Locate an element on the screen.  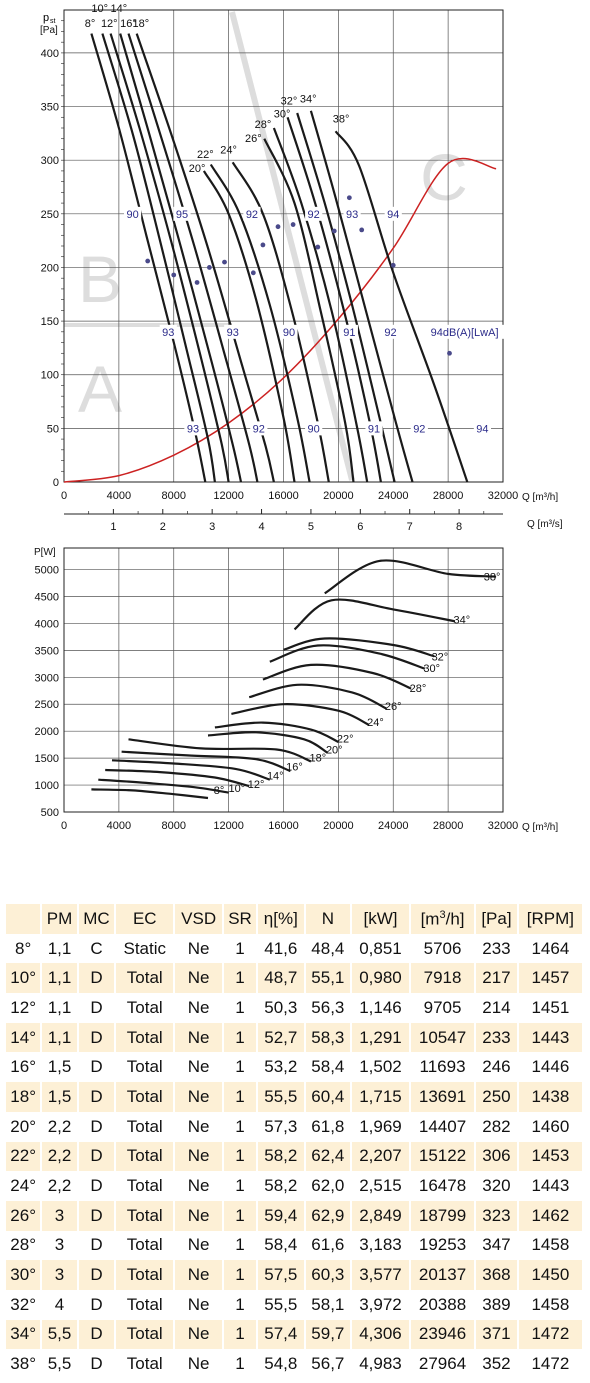
y-tick-label: 4000 is located at coordinates (47, 624).